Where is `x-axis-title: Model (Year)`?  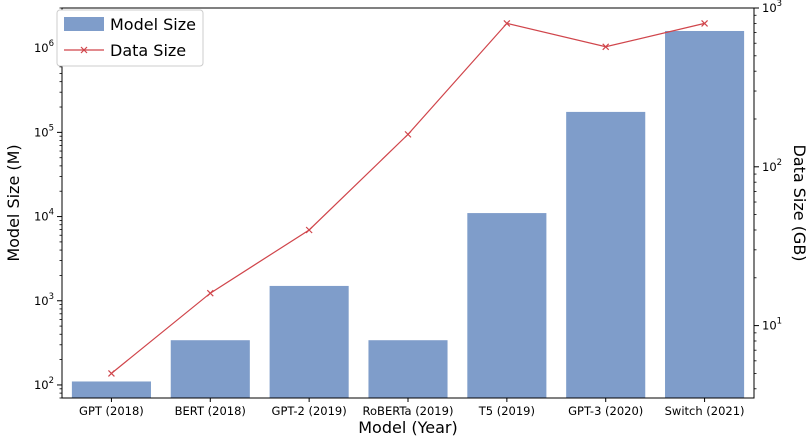 x-axis-title: Model (Year) is located at coordinates (407, 427).